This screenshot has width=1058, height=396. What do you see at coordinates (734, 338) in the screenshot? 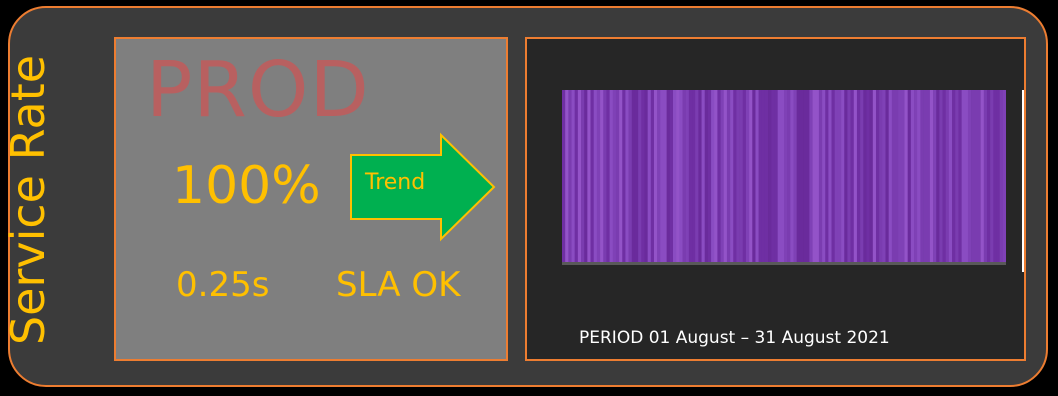
I see `period-label: PERIOD 01 August – 31 August 2021` at bounding box center [734, 338].